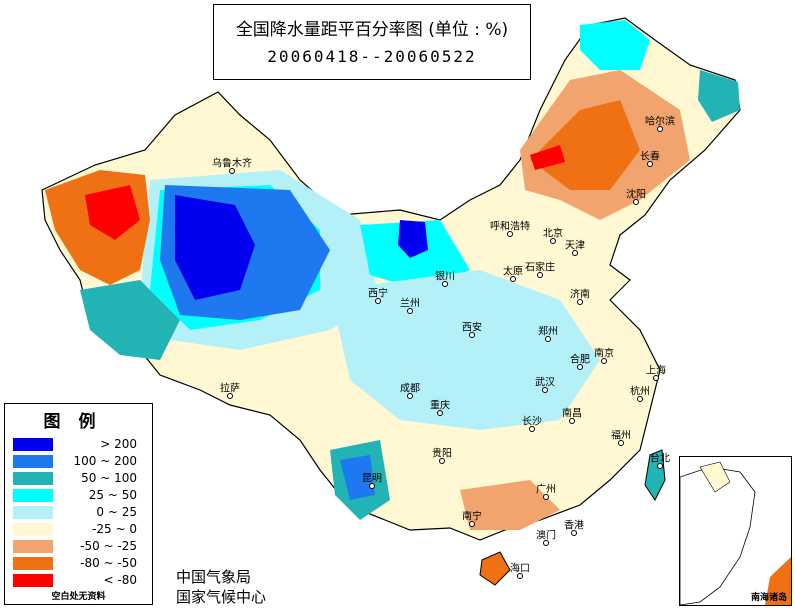 The width and height of the screenshot is (795, 610). Describe the element at coordinates (442, 454) in the screenshot. I see `city-label: 贵阳` at that location.